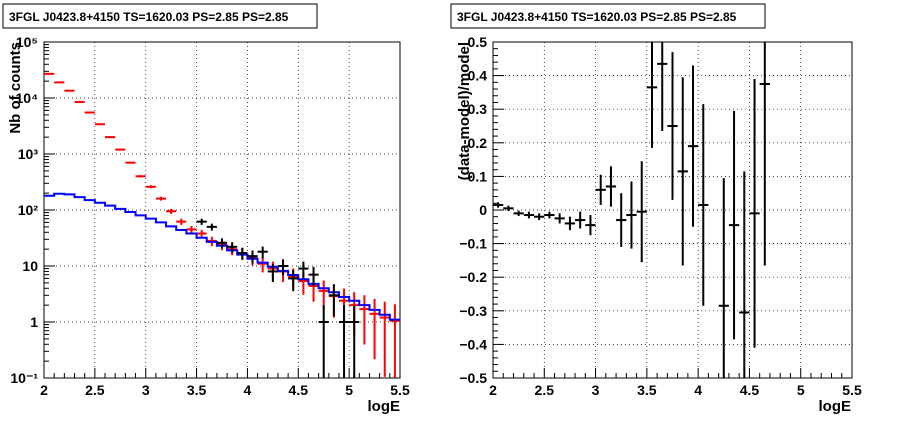 This screenshot has width=898, height=421. I want to click on counts-x-tick-label: 4, so click(248, 390).